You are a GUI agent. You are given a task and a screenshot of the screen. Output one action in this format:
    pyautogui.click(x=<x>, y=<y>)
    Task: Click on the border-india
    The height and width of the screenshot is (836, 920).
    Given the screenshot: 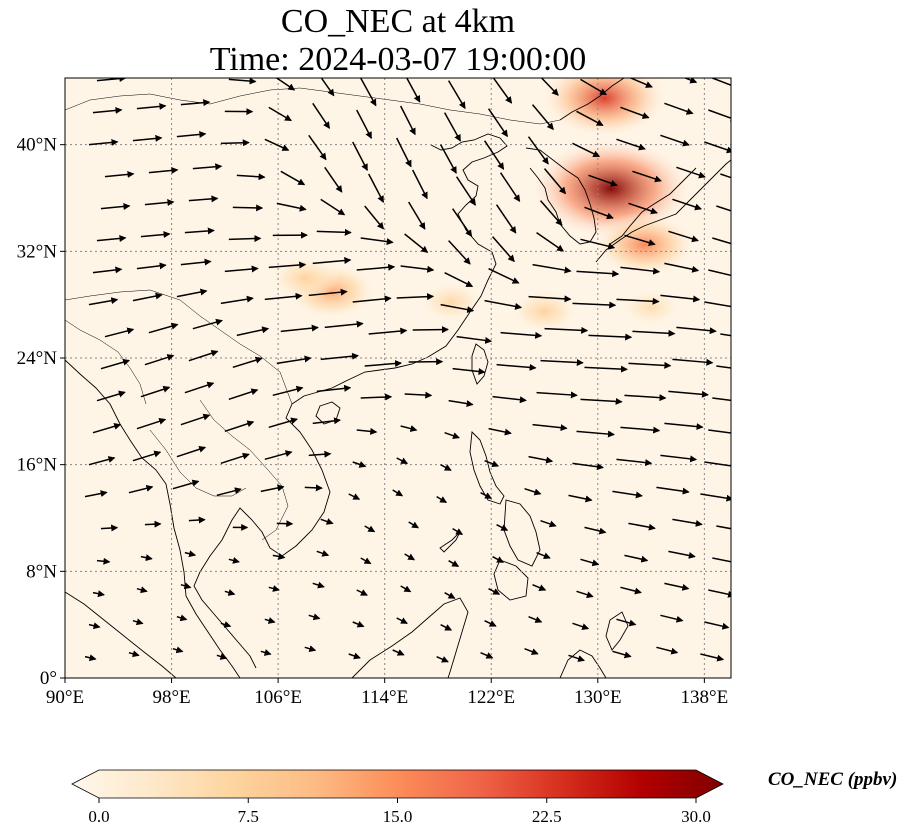 What is the action you would take?
    pyautogui.click(x=106, y=362)
    